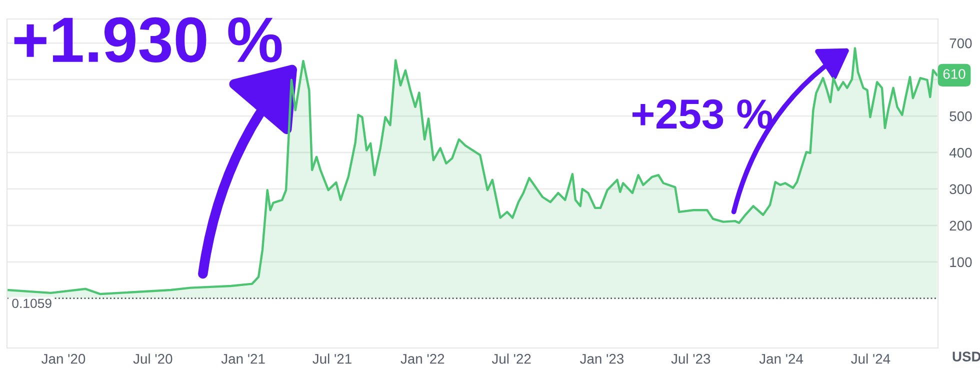 The height and width of the screenshot is (373, 980). What do you see at coordinates (332, 359) in the screenshot?
I see `x-tick-label: Jul '21` at bounding box center [332, 359].